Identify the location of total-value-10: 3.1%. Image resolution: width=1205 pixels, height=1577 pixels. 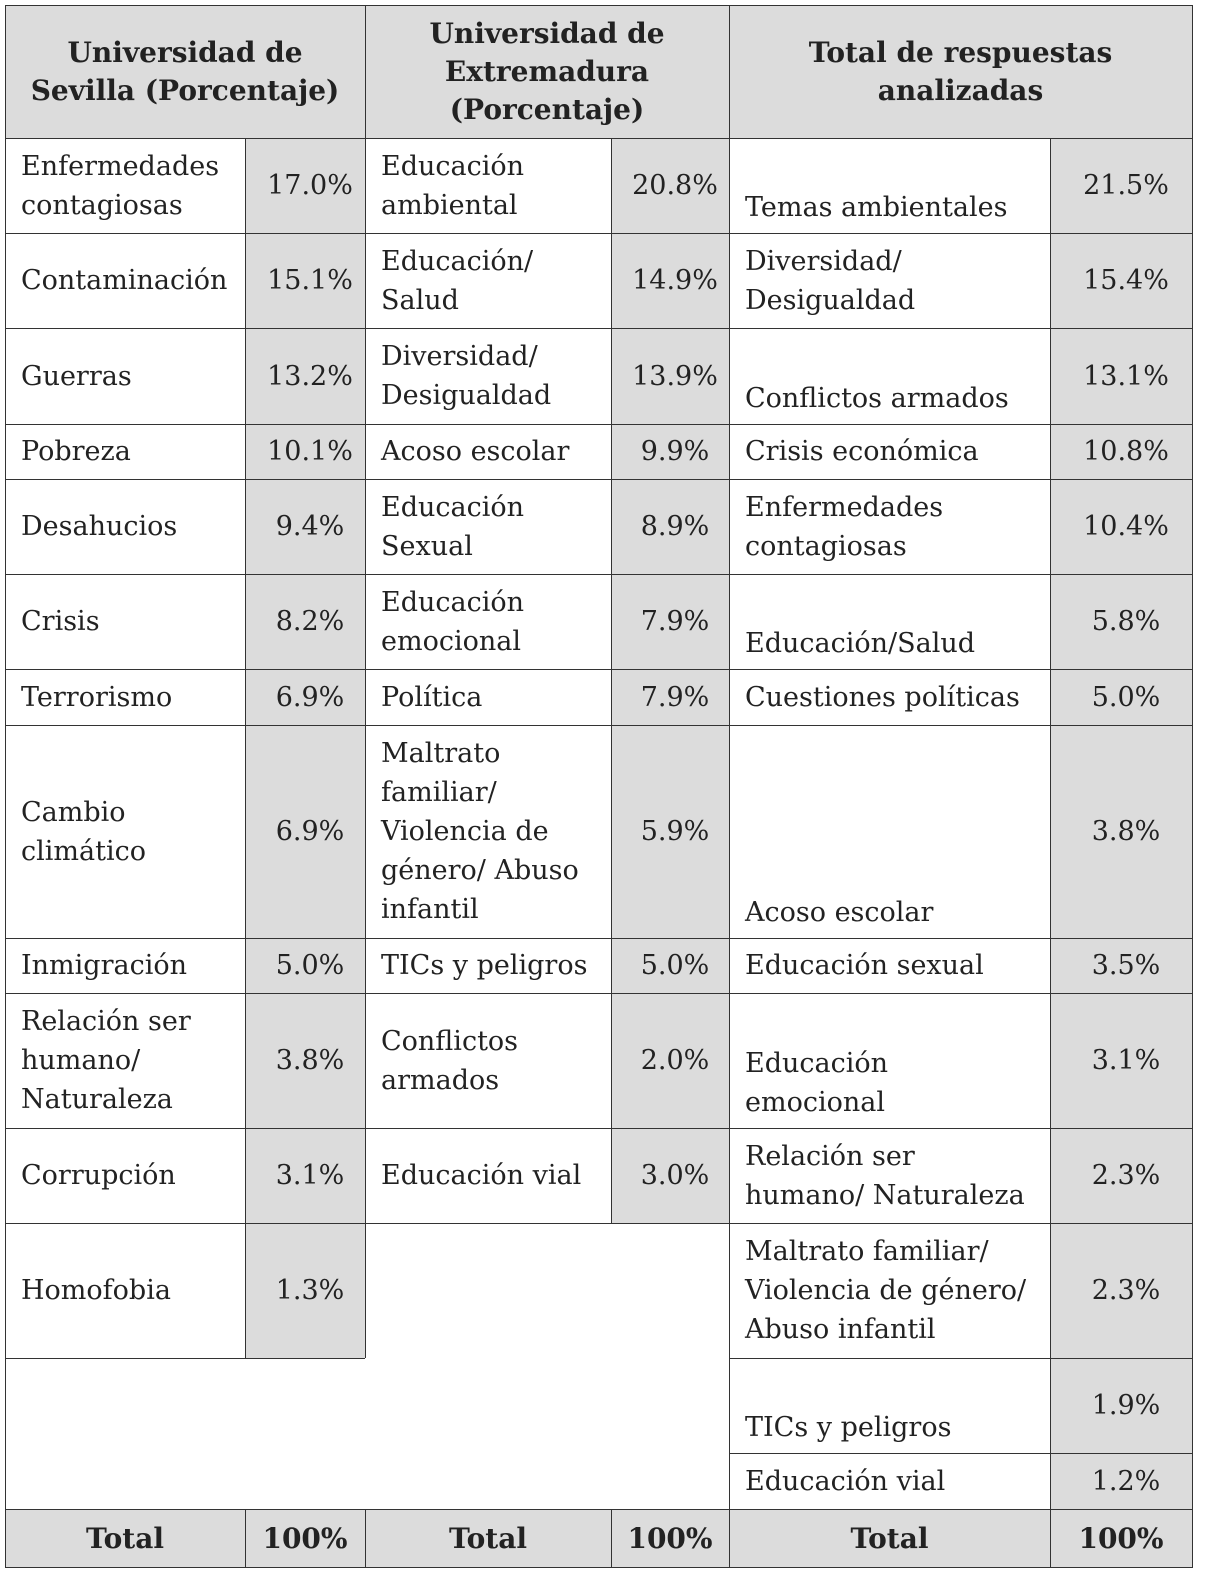
(1121, 1060).